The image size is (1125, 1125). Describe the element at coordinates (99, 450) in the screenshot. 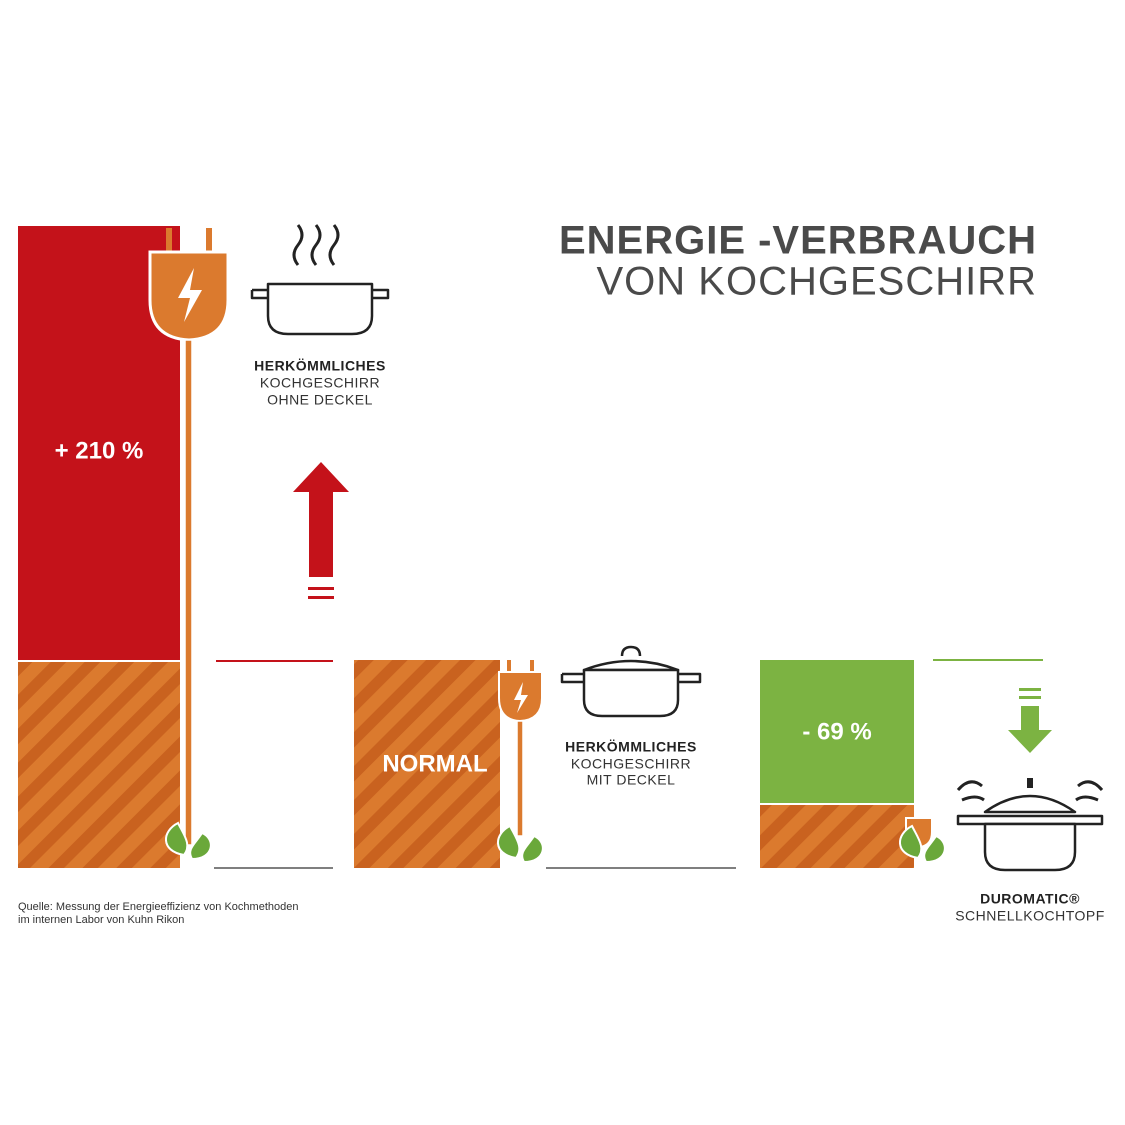

I see `value-label: + 210 %` at that location.